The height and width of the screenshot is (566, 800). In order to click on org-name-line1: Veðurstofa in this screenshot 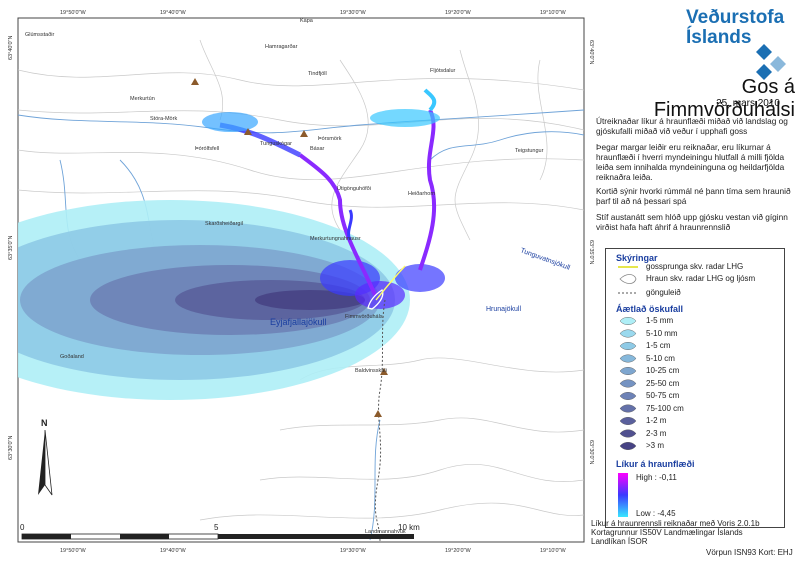, I will do `click(735, 17)`.